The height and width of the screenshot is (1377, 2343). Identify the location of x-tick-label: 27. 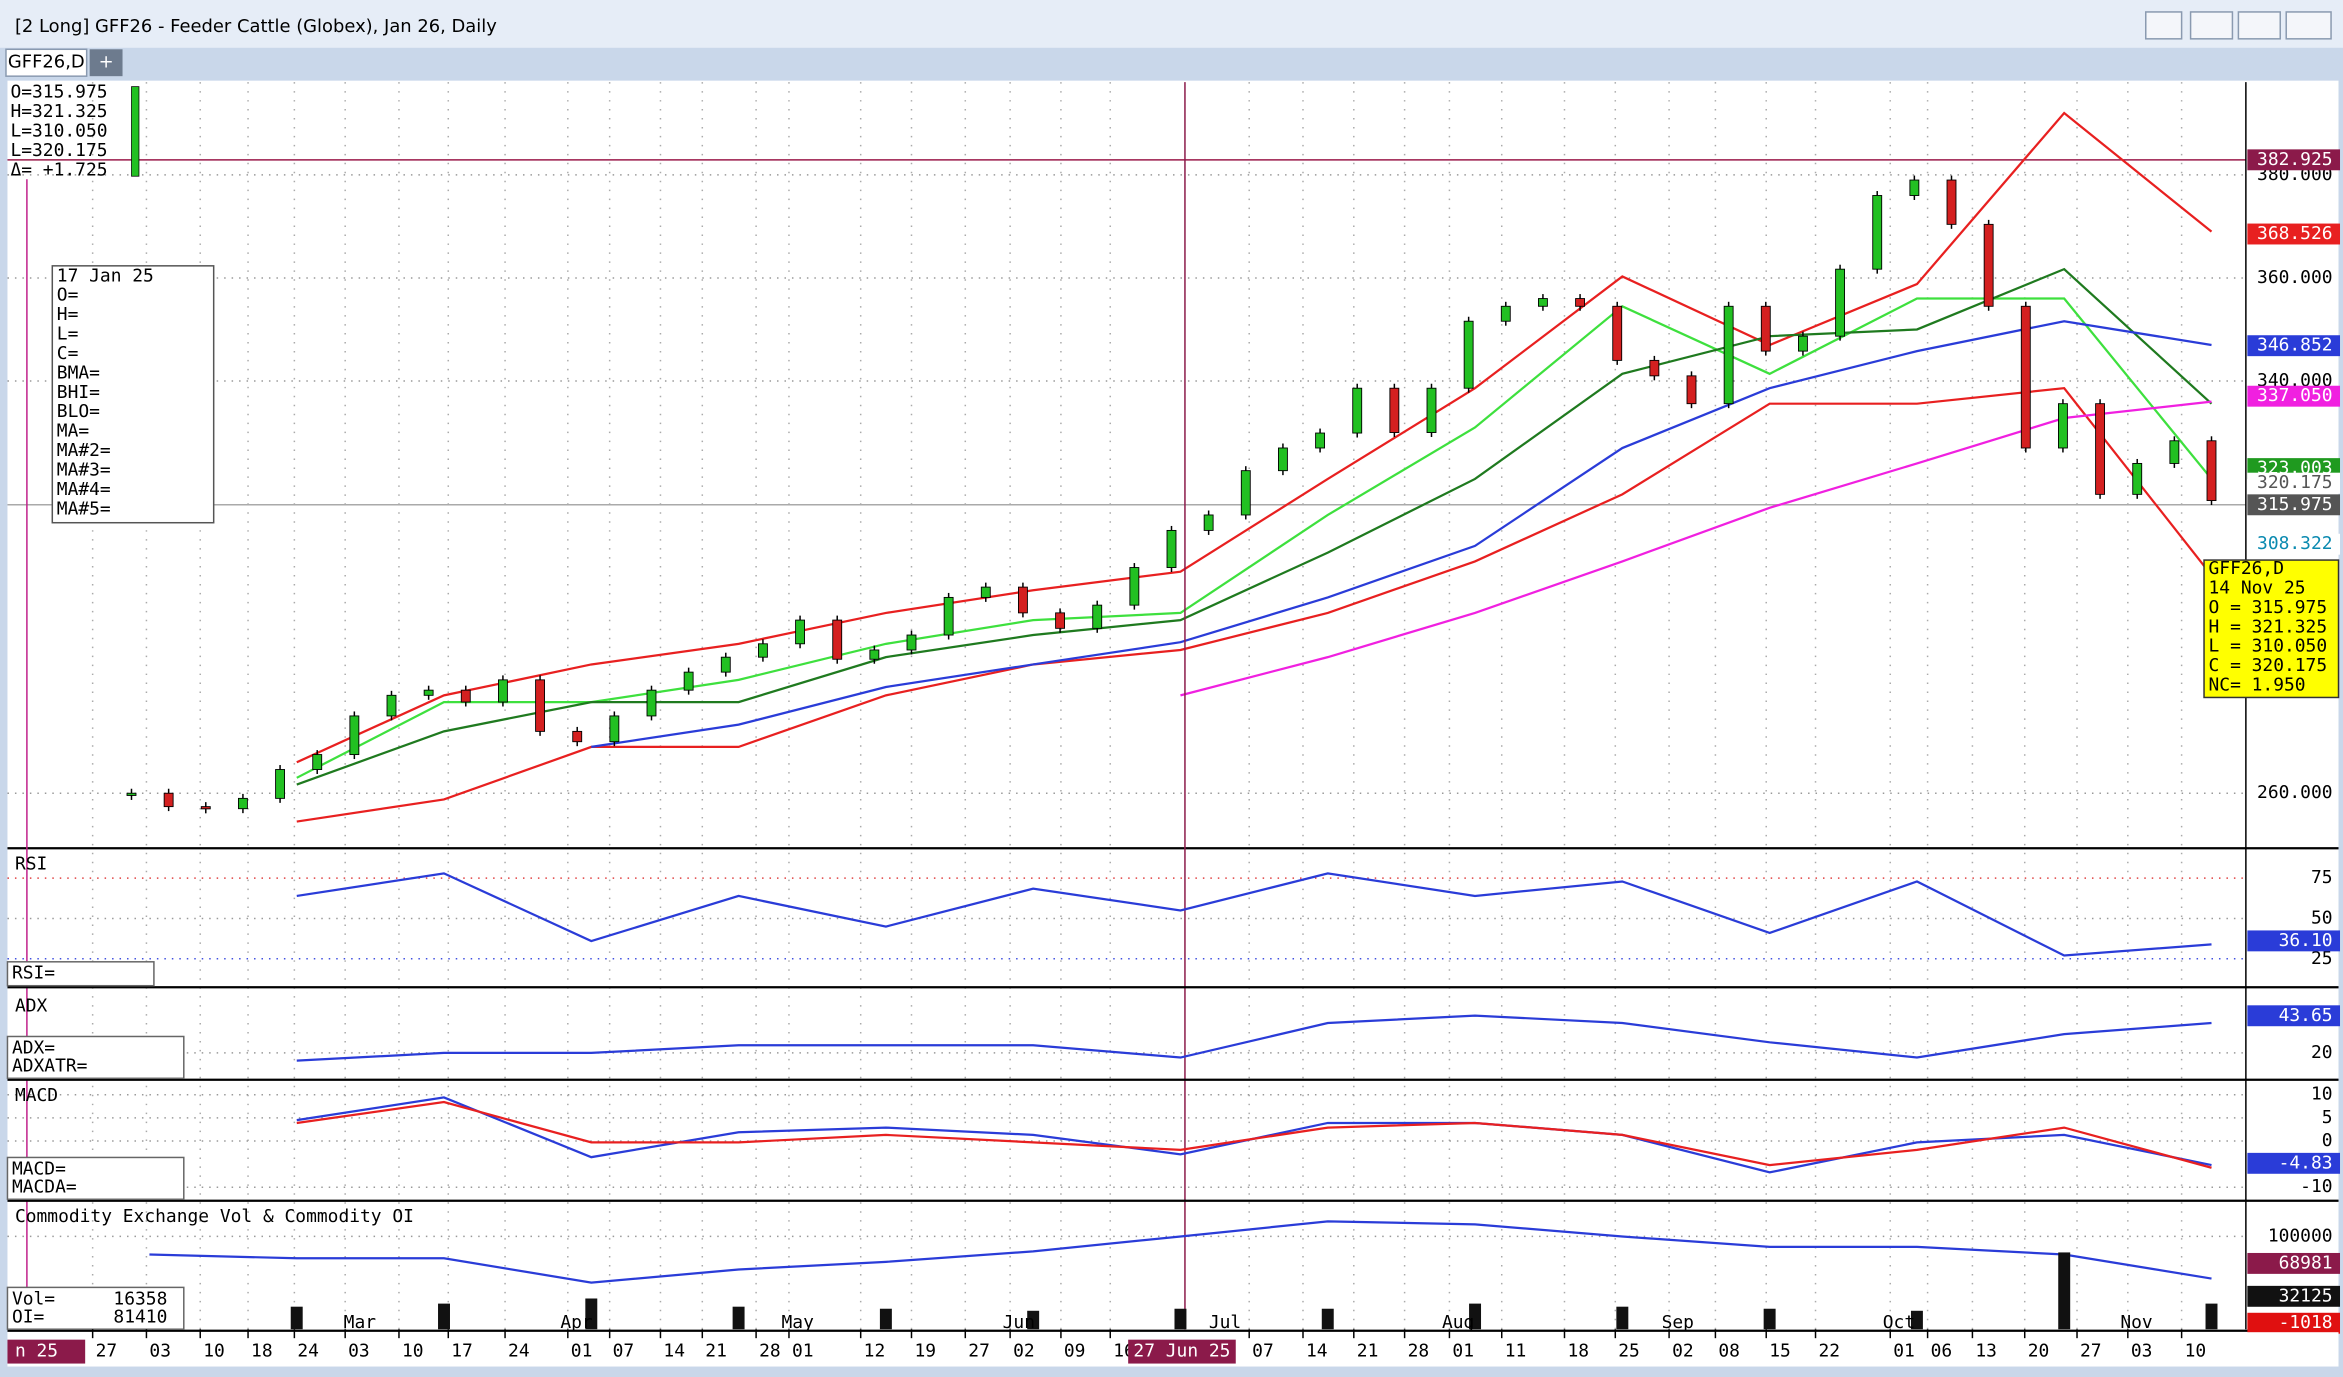
(2091, 1351).